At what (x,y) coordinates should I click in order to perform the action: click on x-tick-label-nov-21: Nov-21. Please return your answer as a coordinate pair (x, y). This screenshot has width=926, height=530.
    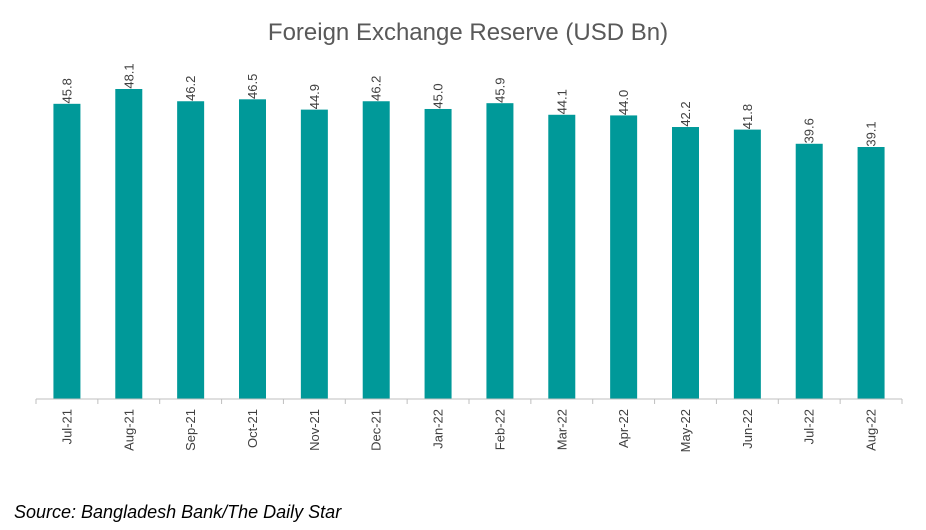
    Looking at the image, I should click on (314, 430).